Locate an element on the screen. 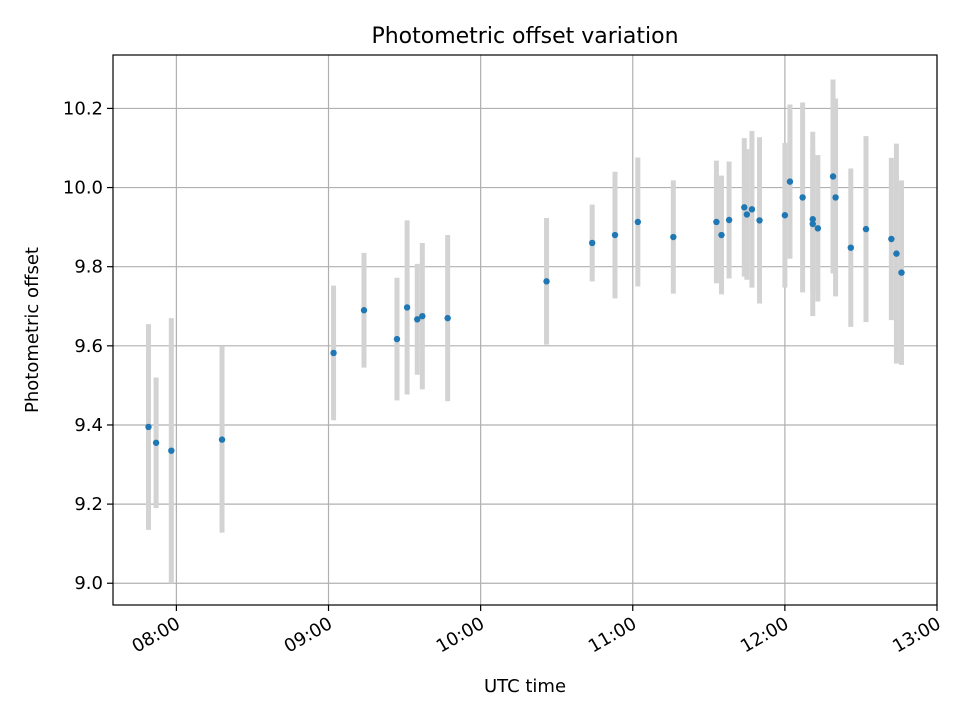  chart-title: Photometric offset variation is located at coordinates (524, 36).